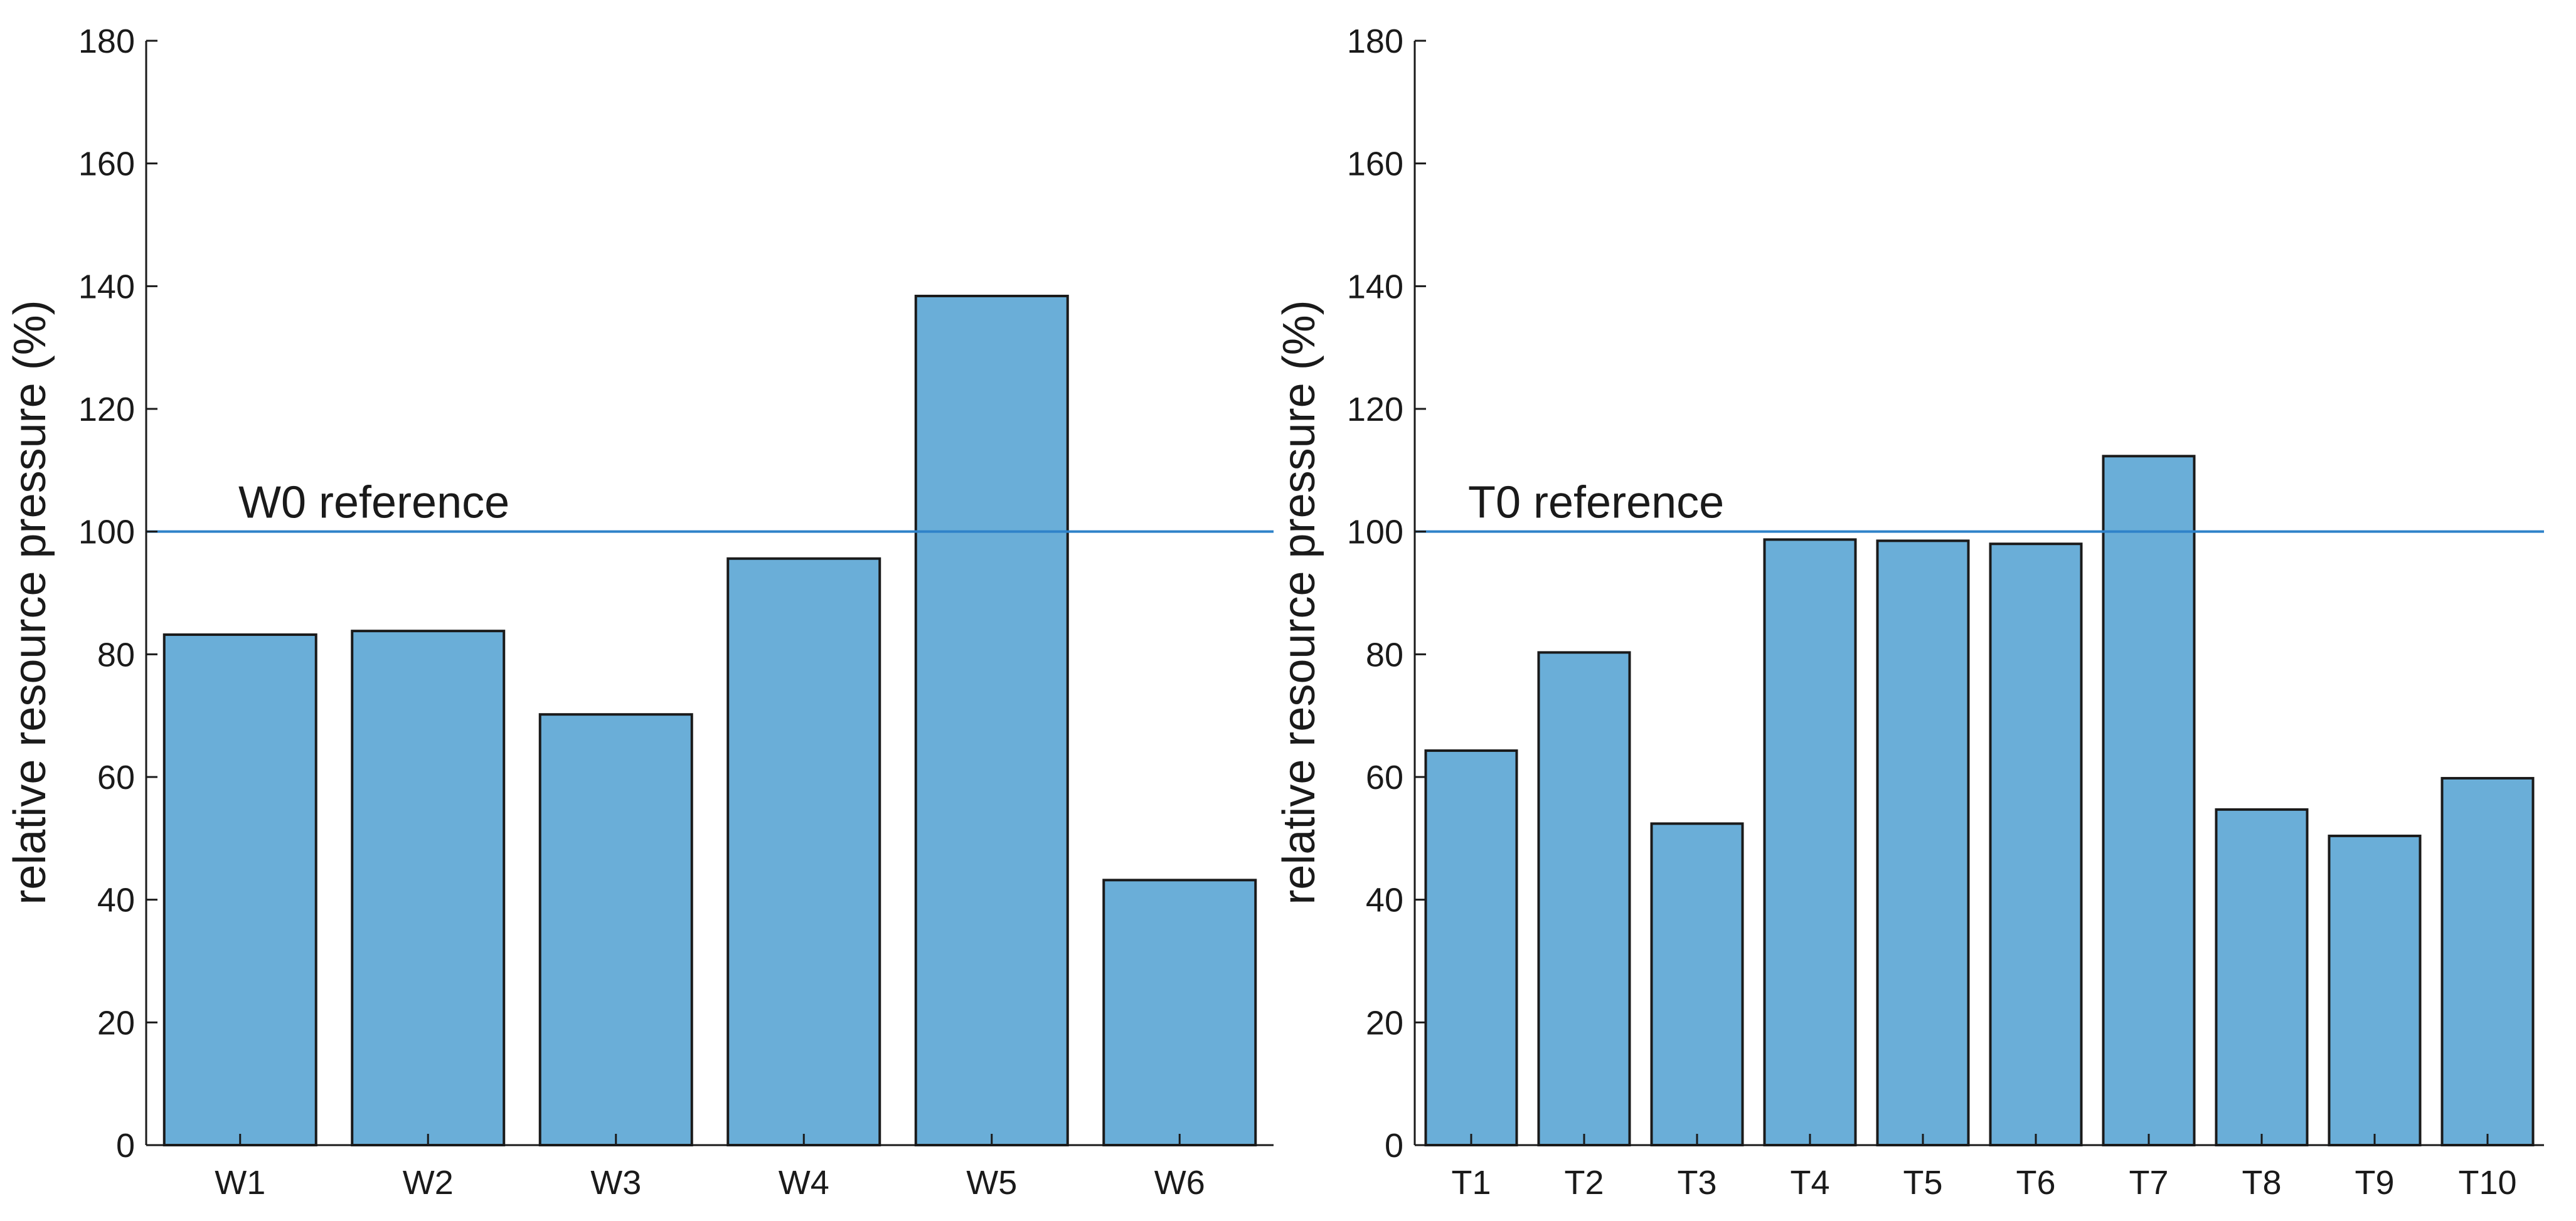  I want to click on right-bar-t9, so click(2375, 990).